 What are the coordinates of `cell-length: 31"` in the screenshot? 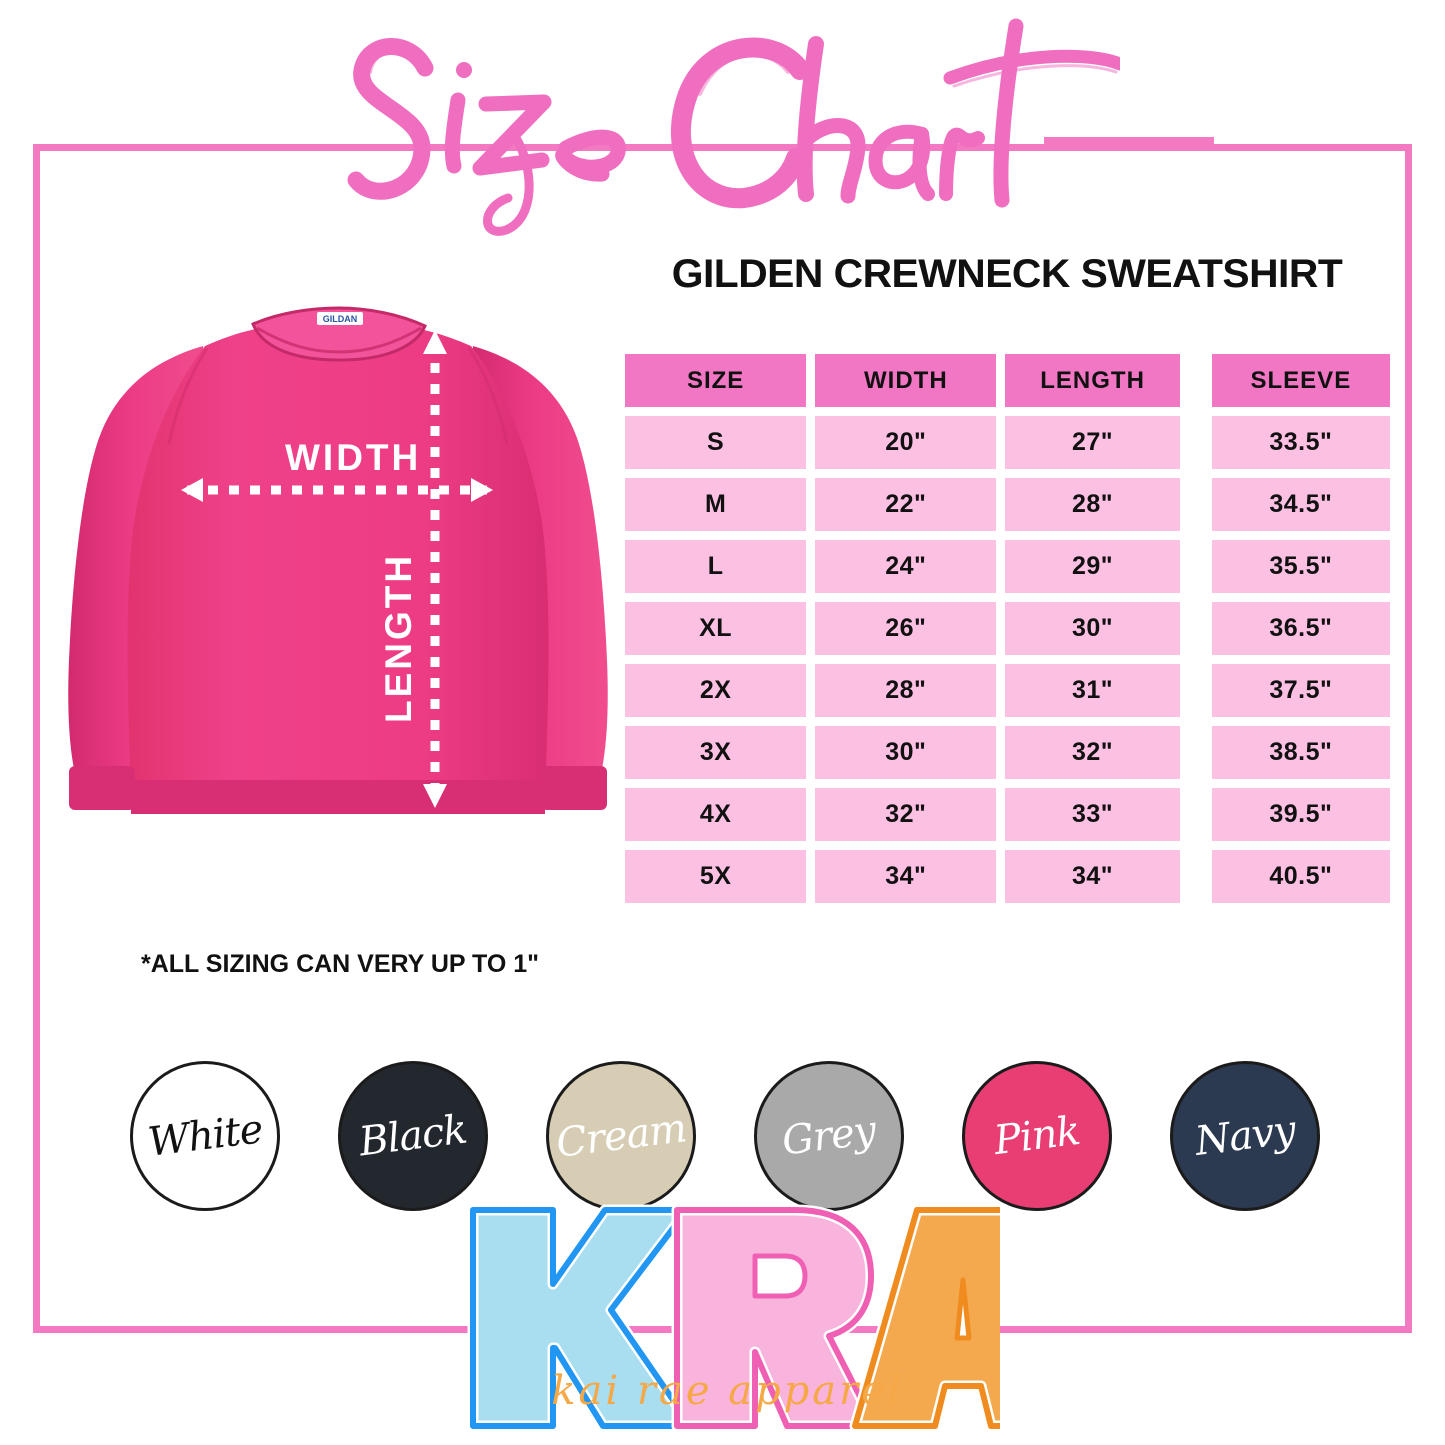 It's located at (1092, 690).